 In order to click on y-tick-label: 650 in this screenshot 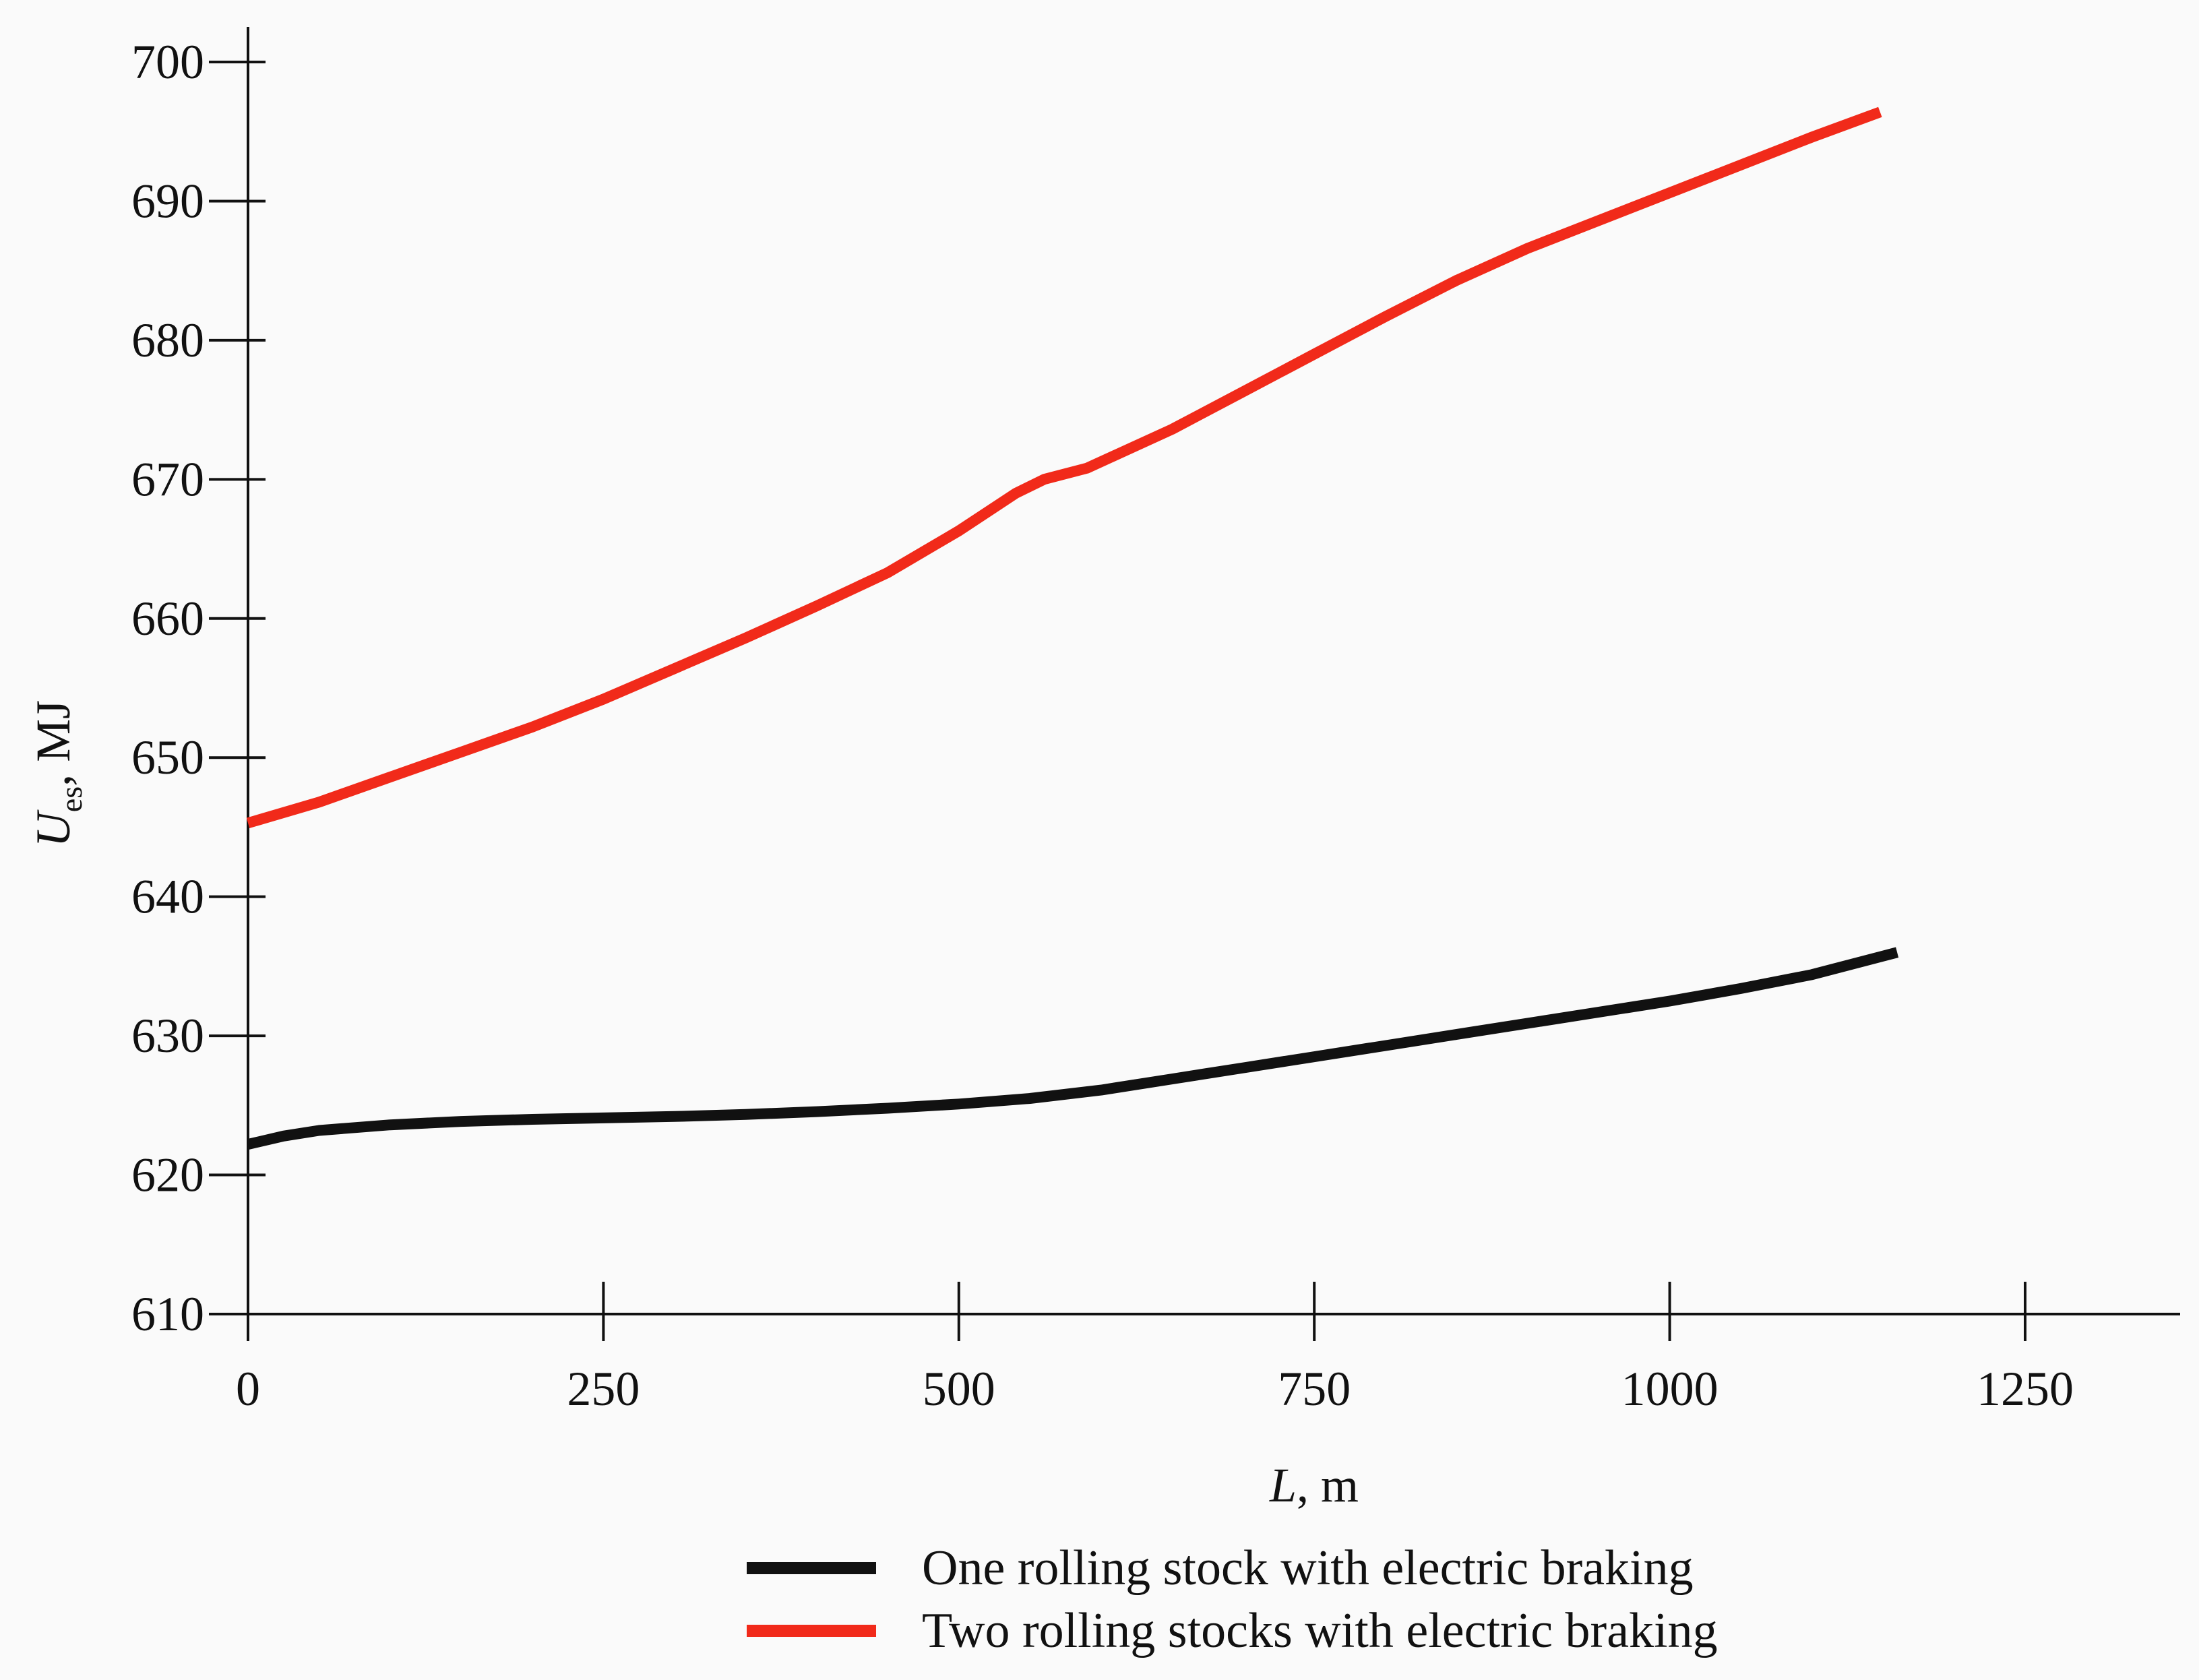, I will do `click(167, 757)`.